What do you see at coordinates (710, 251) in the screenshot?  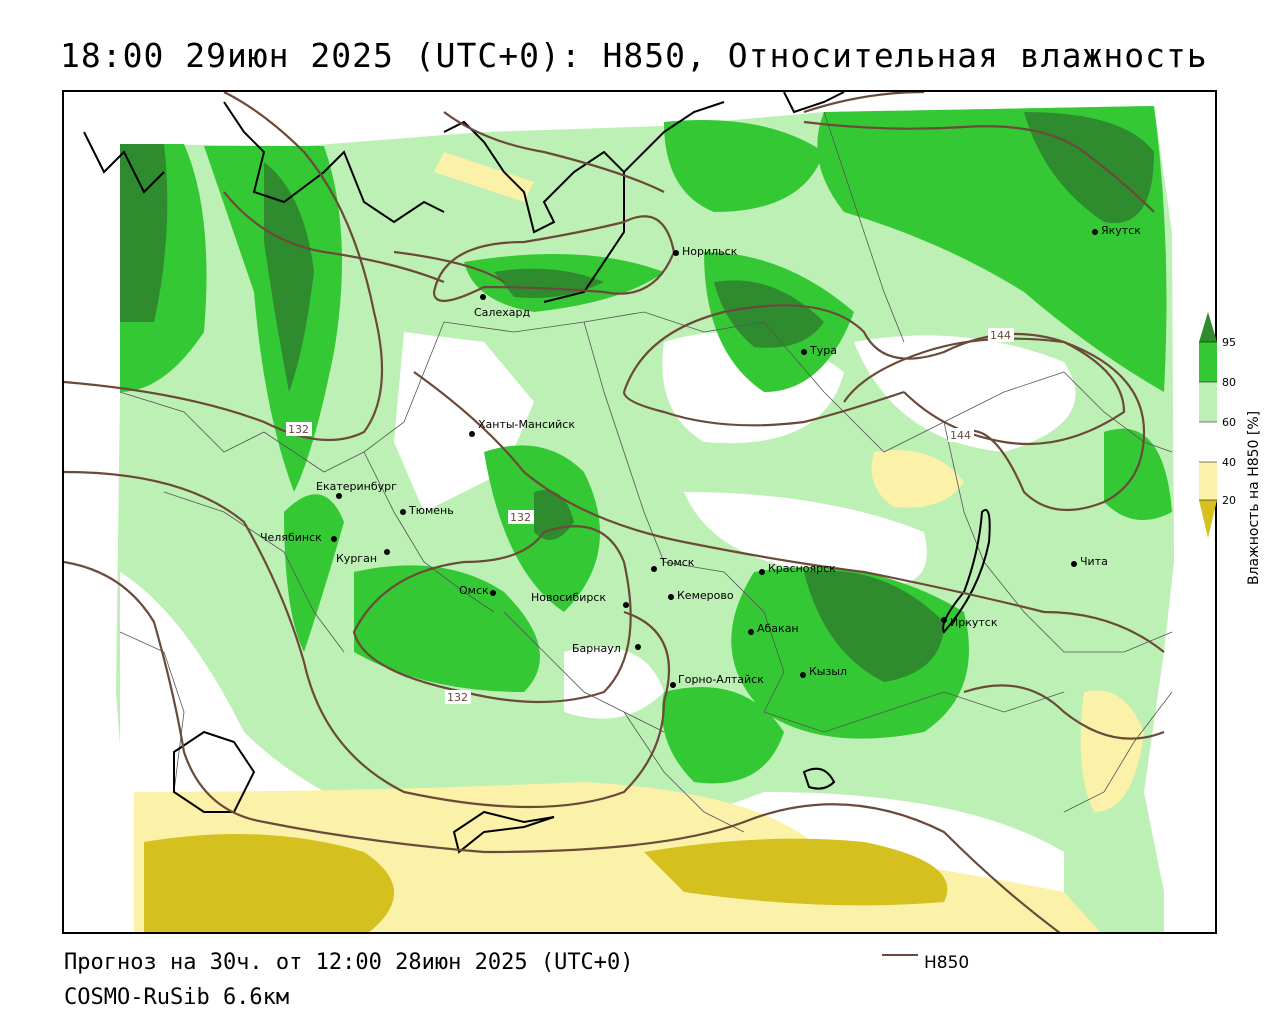 I see `svg-text: Норильск` at bounding box center [710, 251].